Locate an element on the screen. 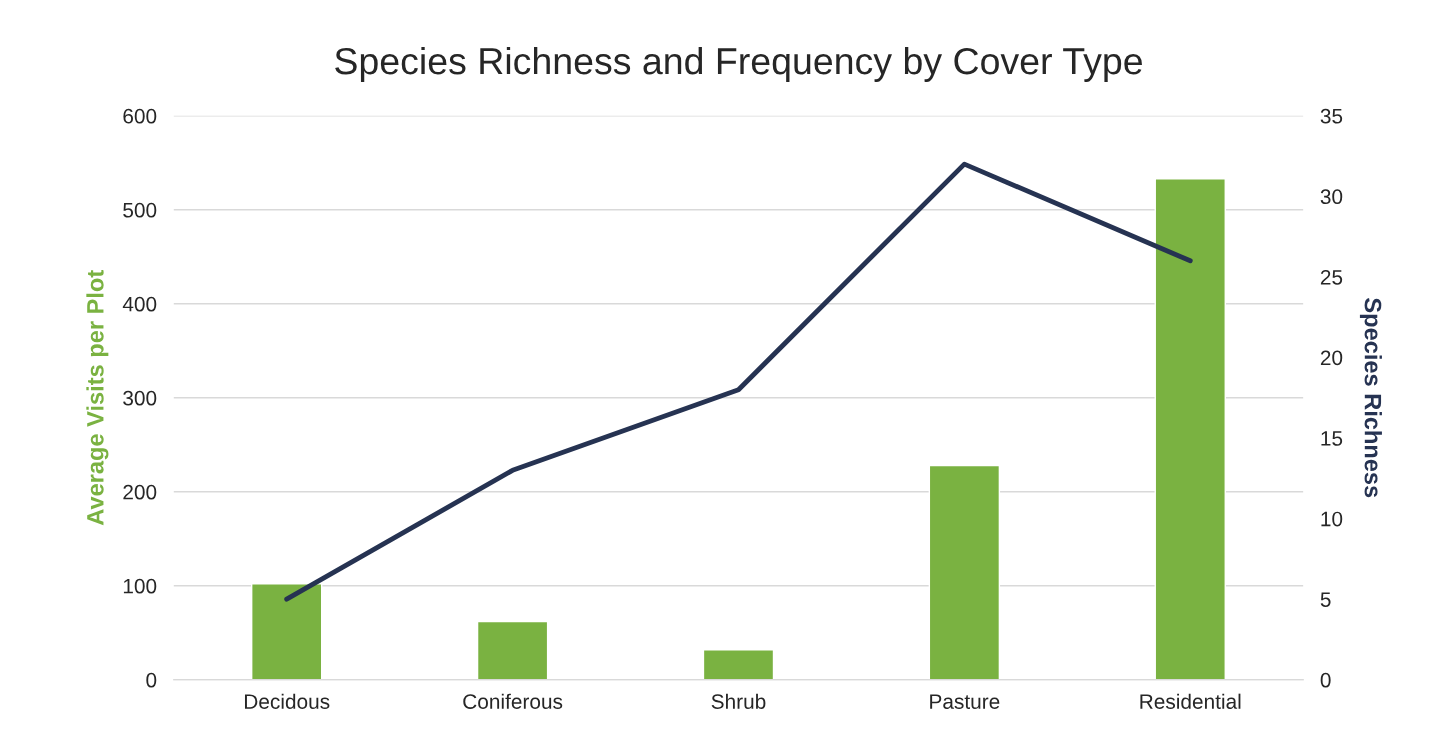  y-tick-label: 0 is located at coordinates (151, 680).